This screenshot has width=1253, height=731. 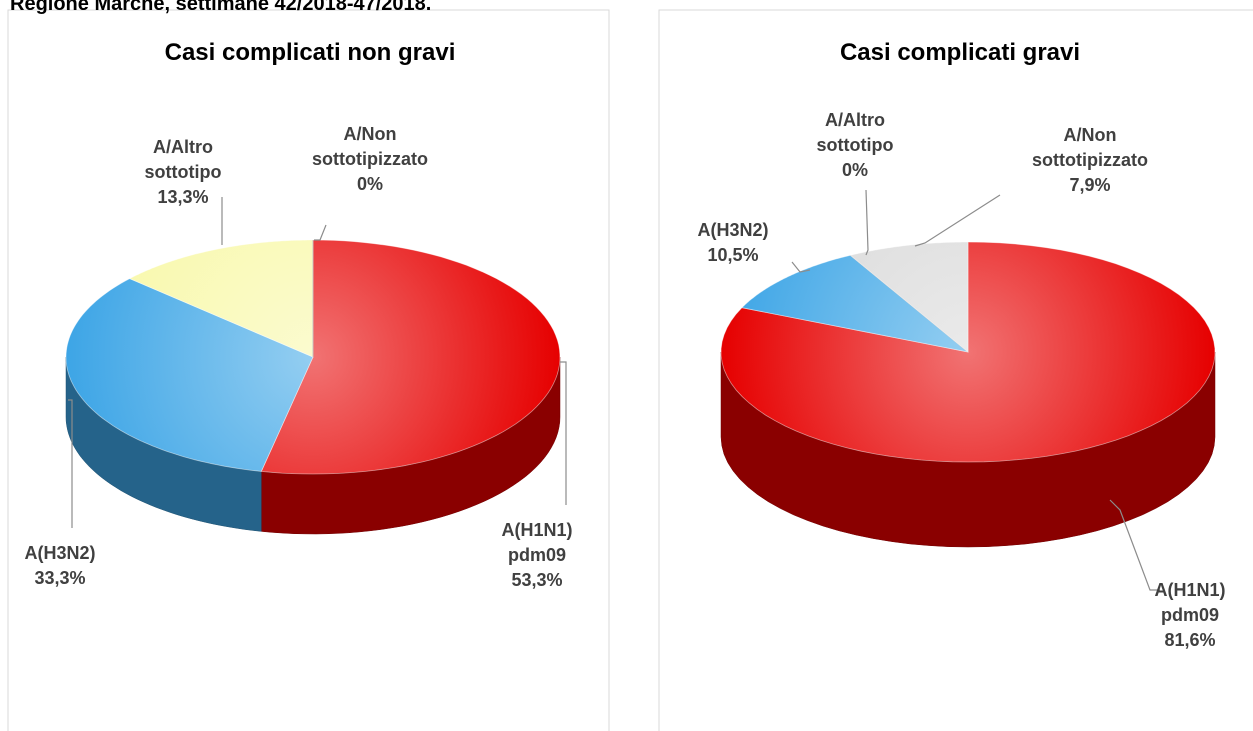 What do you see at coordinates (732, 255) in the screenshot?
I see `value-label: 10,5%` at bounding box center [732, 255].